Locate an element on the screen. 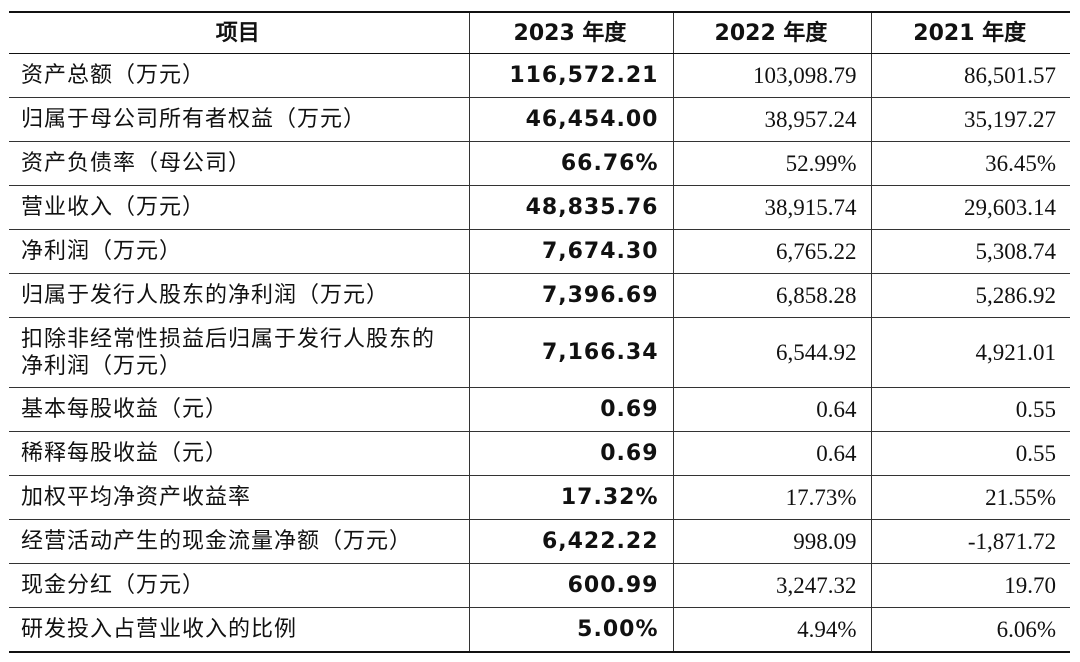 Image resolution: width=1080 pixels, height=662 pixels. value-2022: 17.73% is located at coordinates (772, 497).